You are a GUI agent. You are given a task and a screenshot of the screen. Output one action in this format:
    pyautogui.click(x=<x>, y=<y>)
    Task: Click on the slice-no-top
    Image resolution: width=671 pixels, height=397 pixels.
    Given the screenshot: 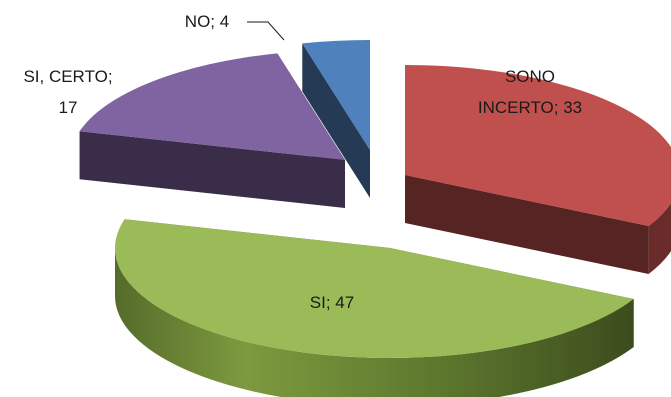 What is the action you would take?
    pyautogui.click(x=336, y=95)
    